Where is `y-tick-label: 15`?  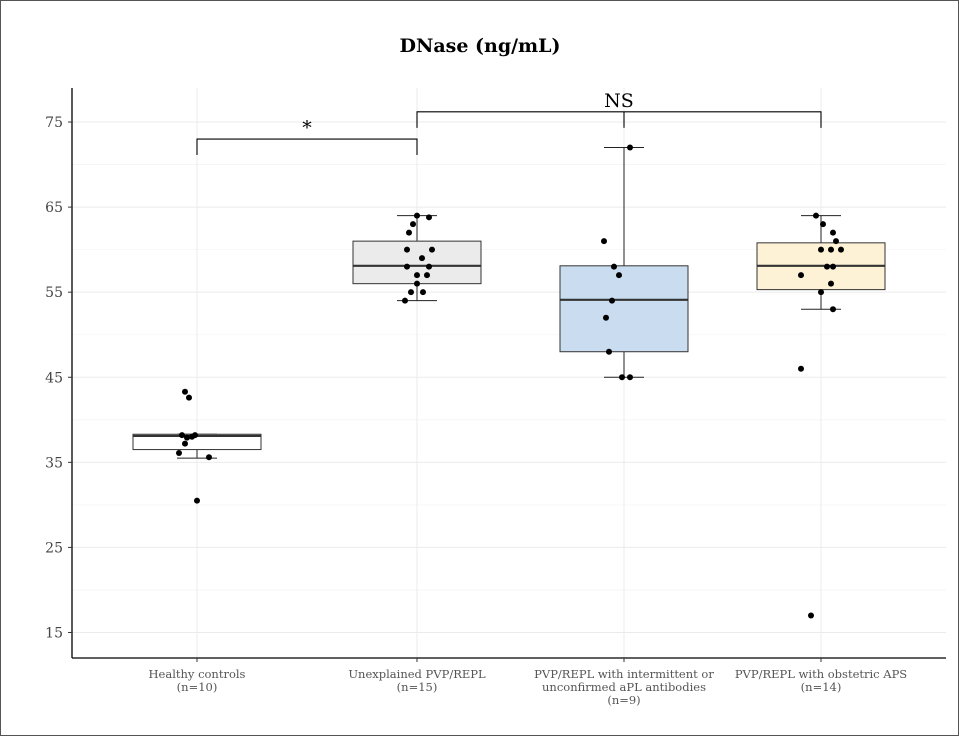 y-tick-label: 15 is located at coordinates (54, 633).